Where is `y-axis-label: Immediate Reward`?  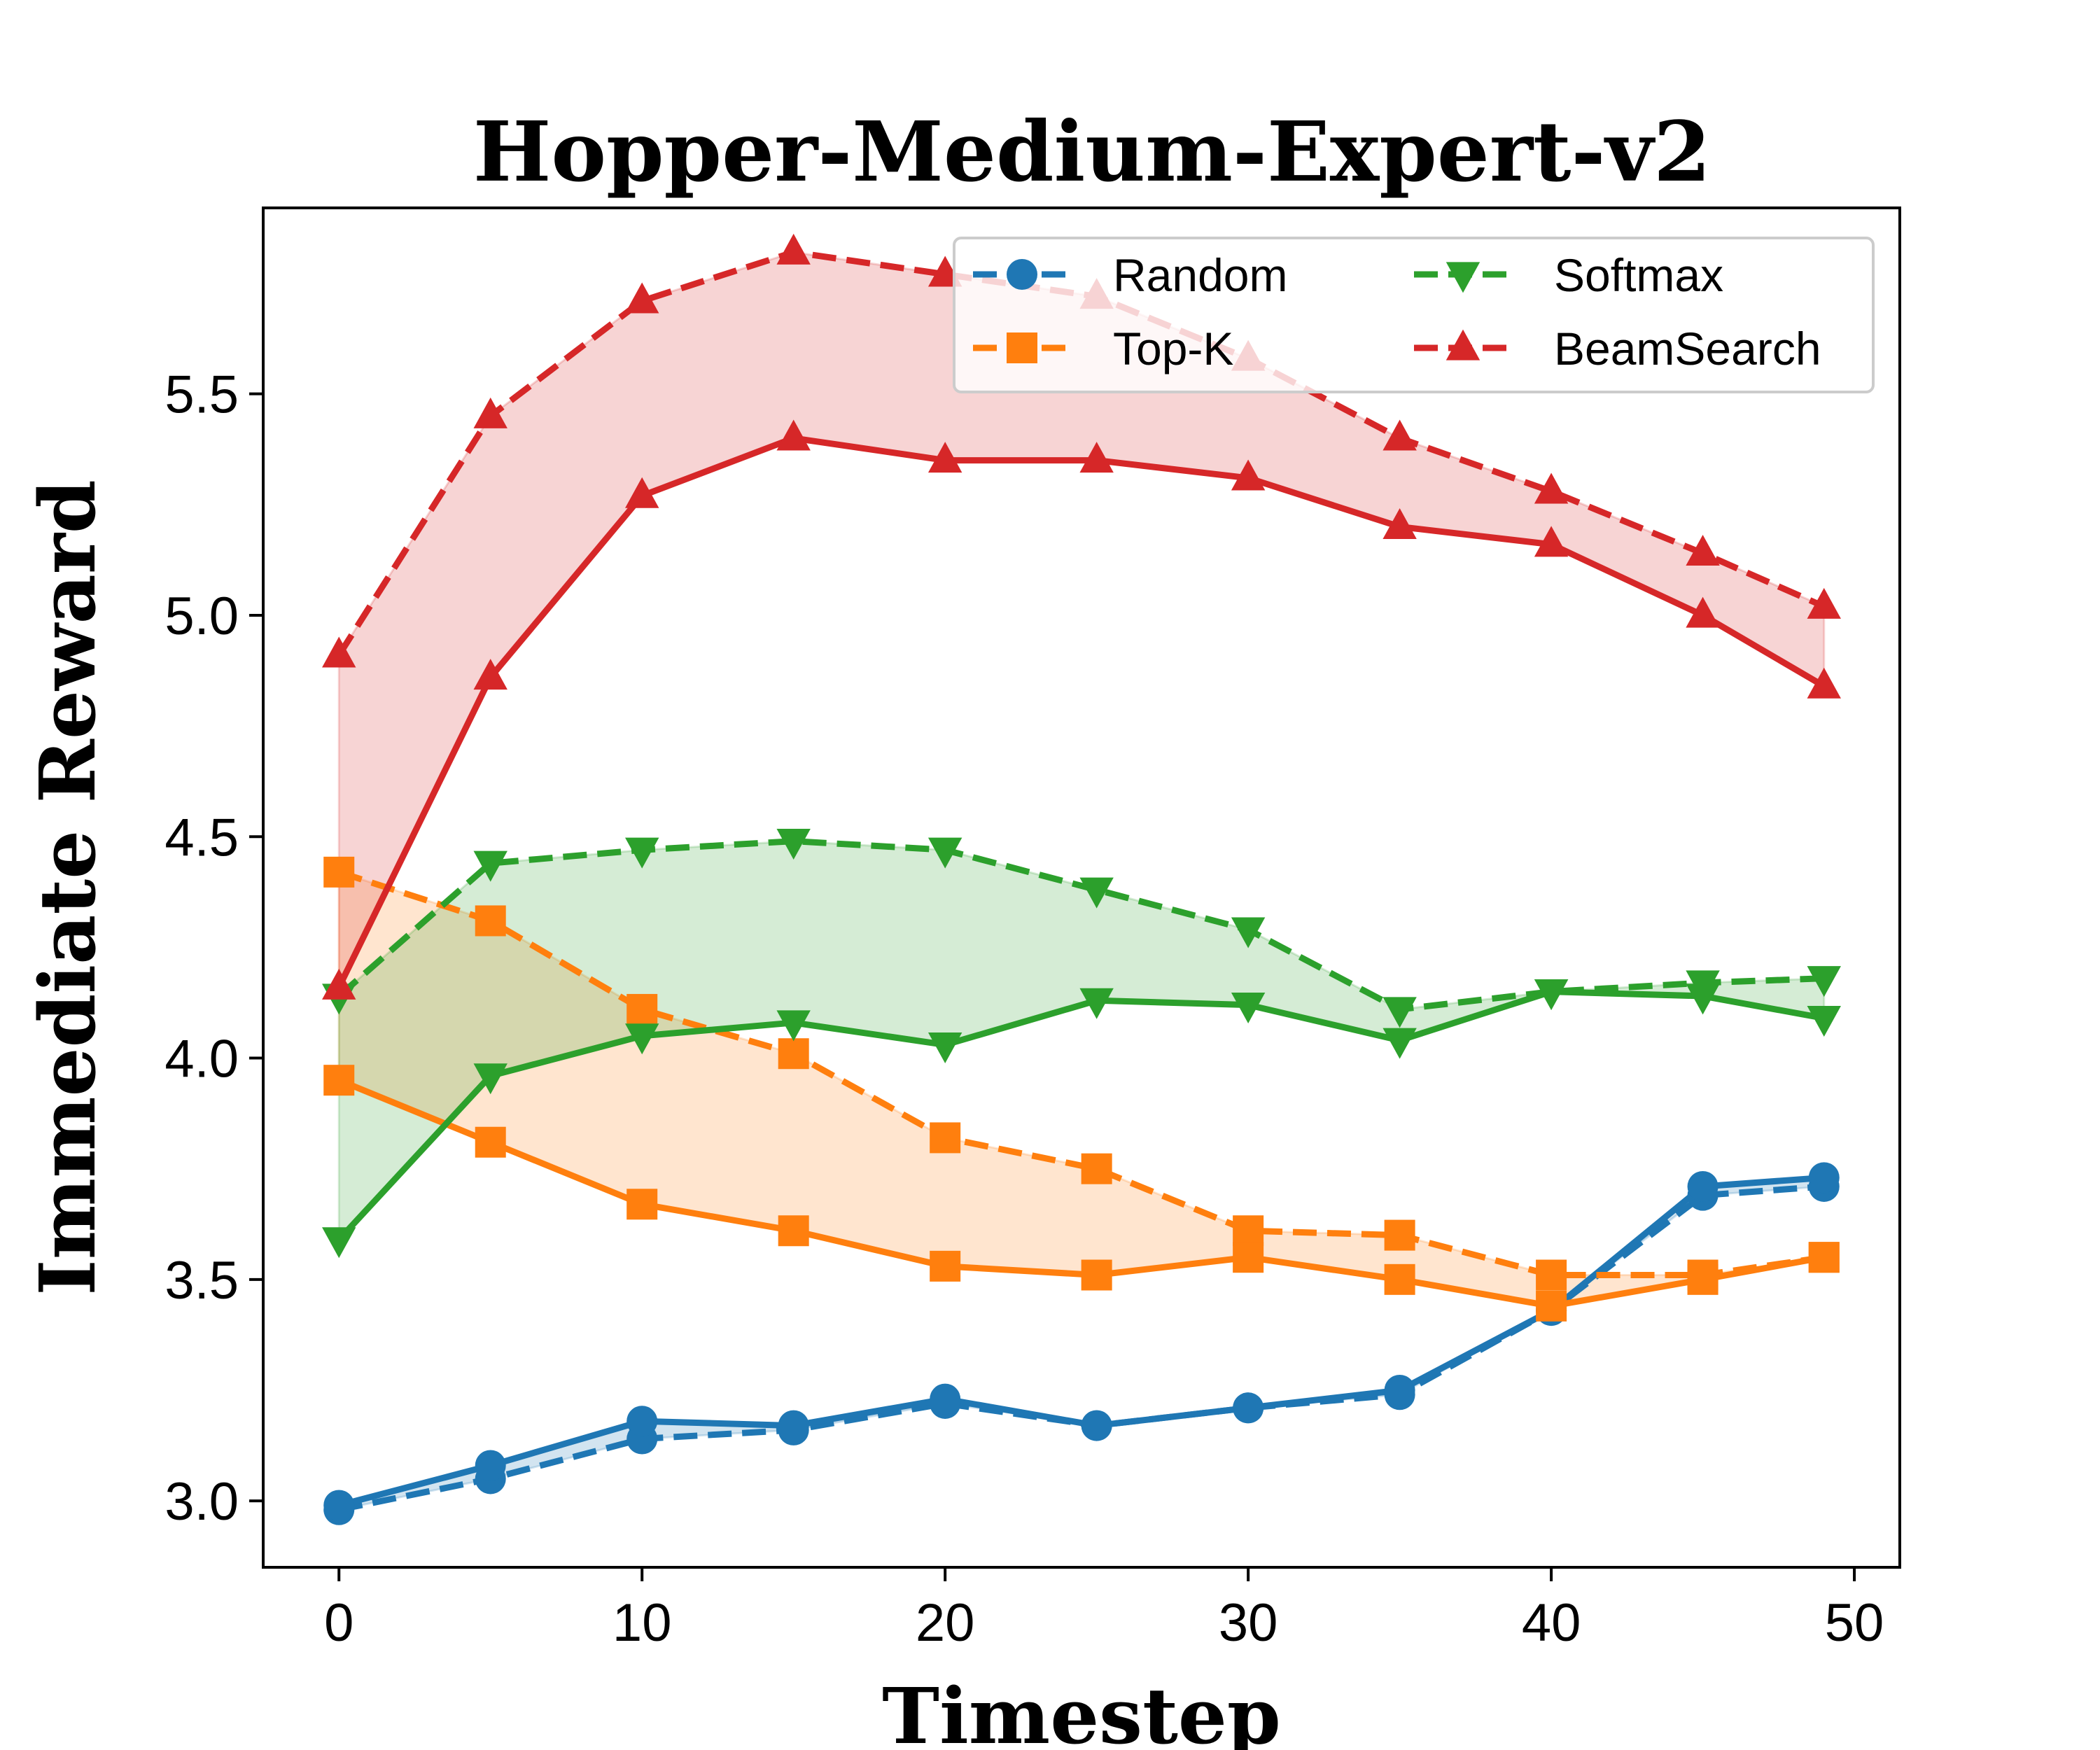
y-axis-label: Immediate Reward is located at coordinates (67, 887).